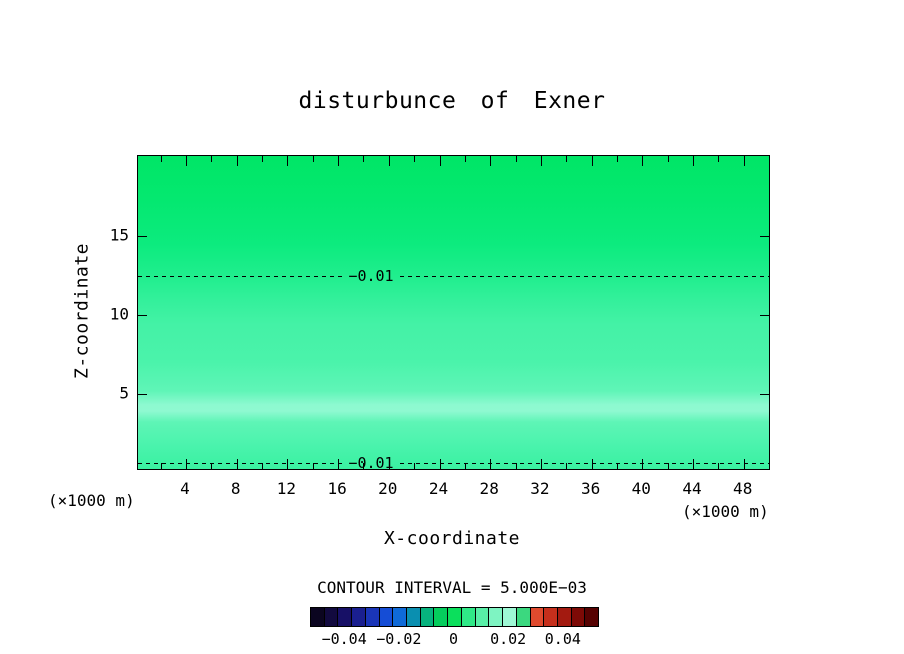 This screenshot has height=654, width=904. What do you see at coordinates (91, 500) in the screenshot?
I see `axis-unit-left: (×1000 m)` at bounding box center [91, 500].